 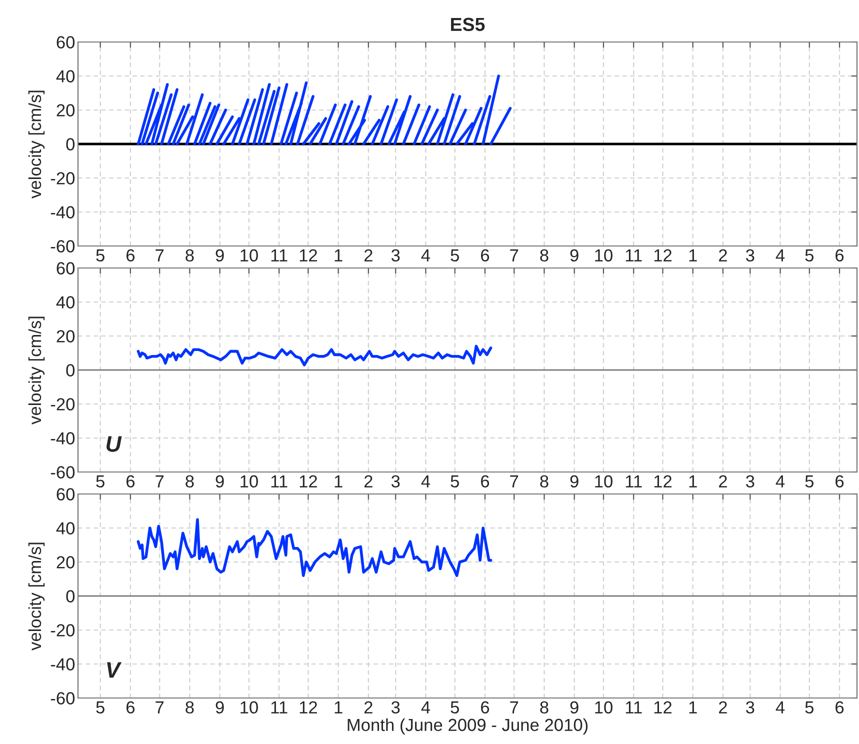 I want to click on chart-title: ES5, so click(x=468, y=25).